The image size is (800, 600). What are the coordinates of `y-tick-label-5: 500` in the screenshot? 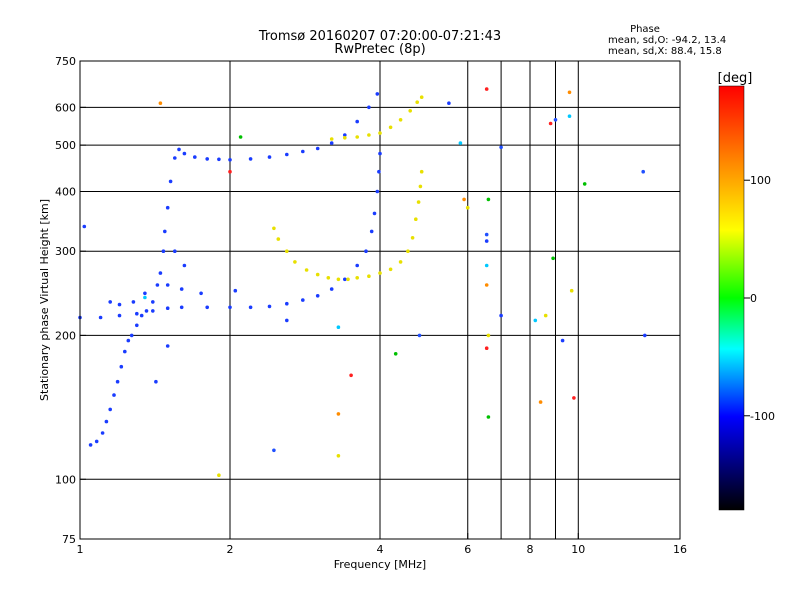 It's located at (65, 145).